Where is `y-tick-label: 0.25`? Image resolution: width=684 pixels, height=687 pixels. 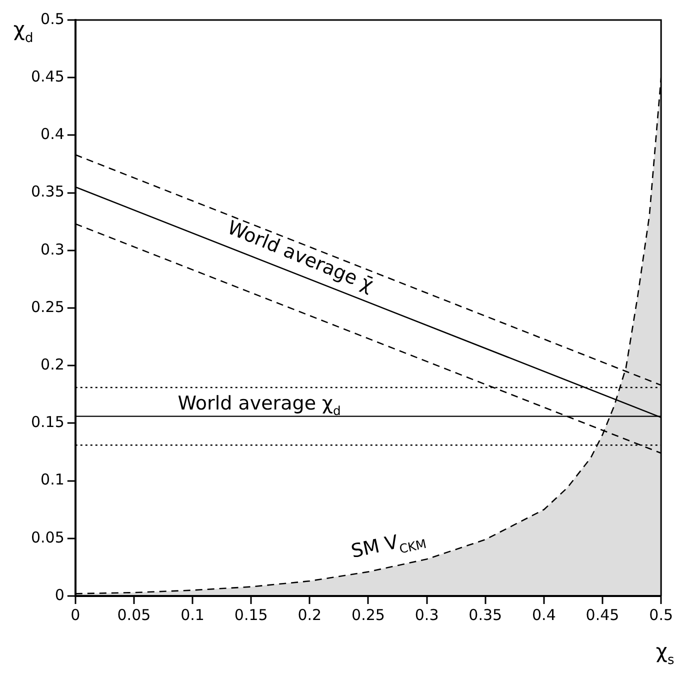 y-tick-label: 0.25 is located at coordinates (47, 307).